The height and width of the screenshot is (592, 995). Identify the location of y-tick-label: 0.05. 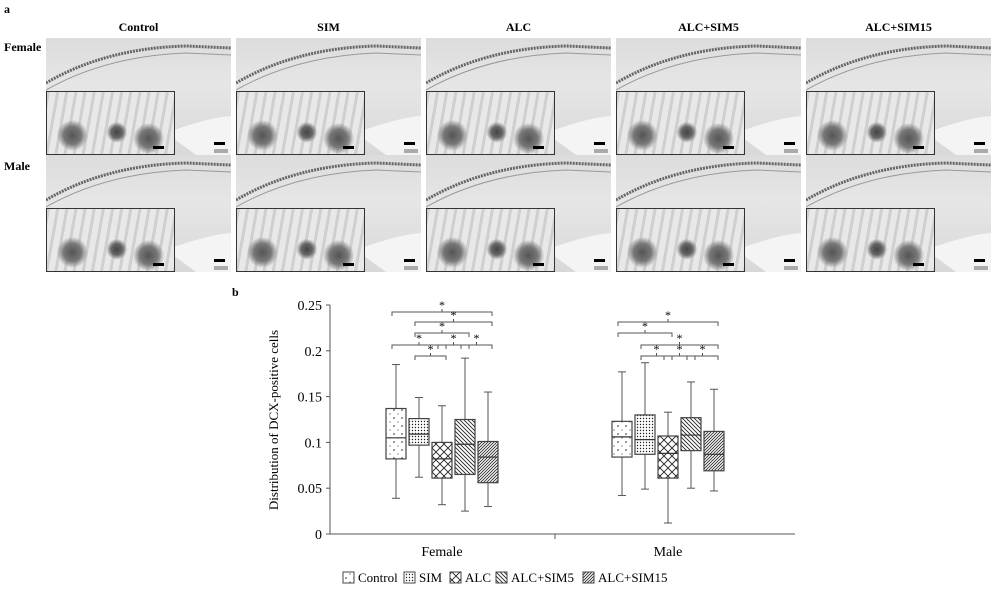
(310, 489).